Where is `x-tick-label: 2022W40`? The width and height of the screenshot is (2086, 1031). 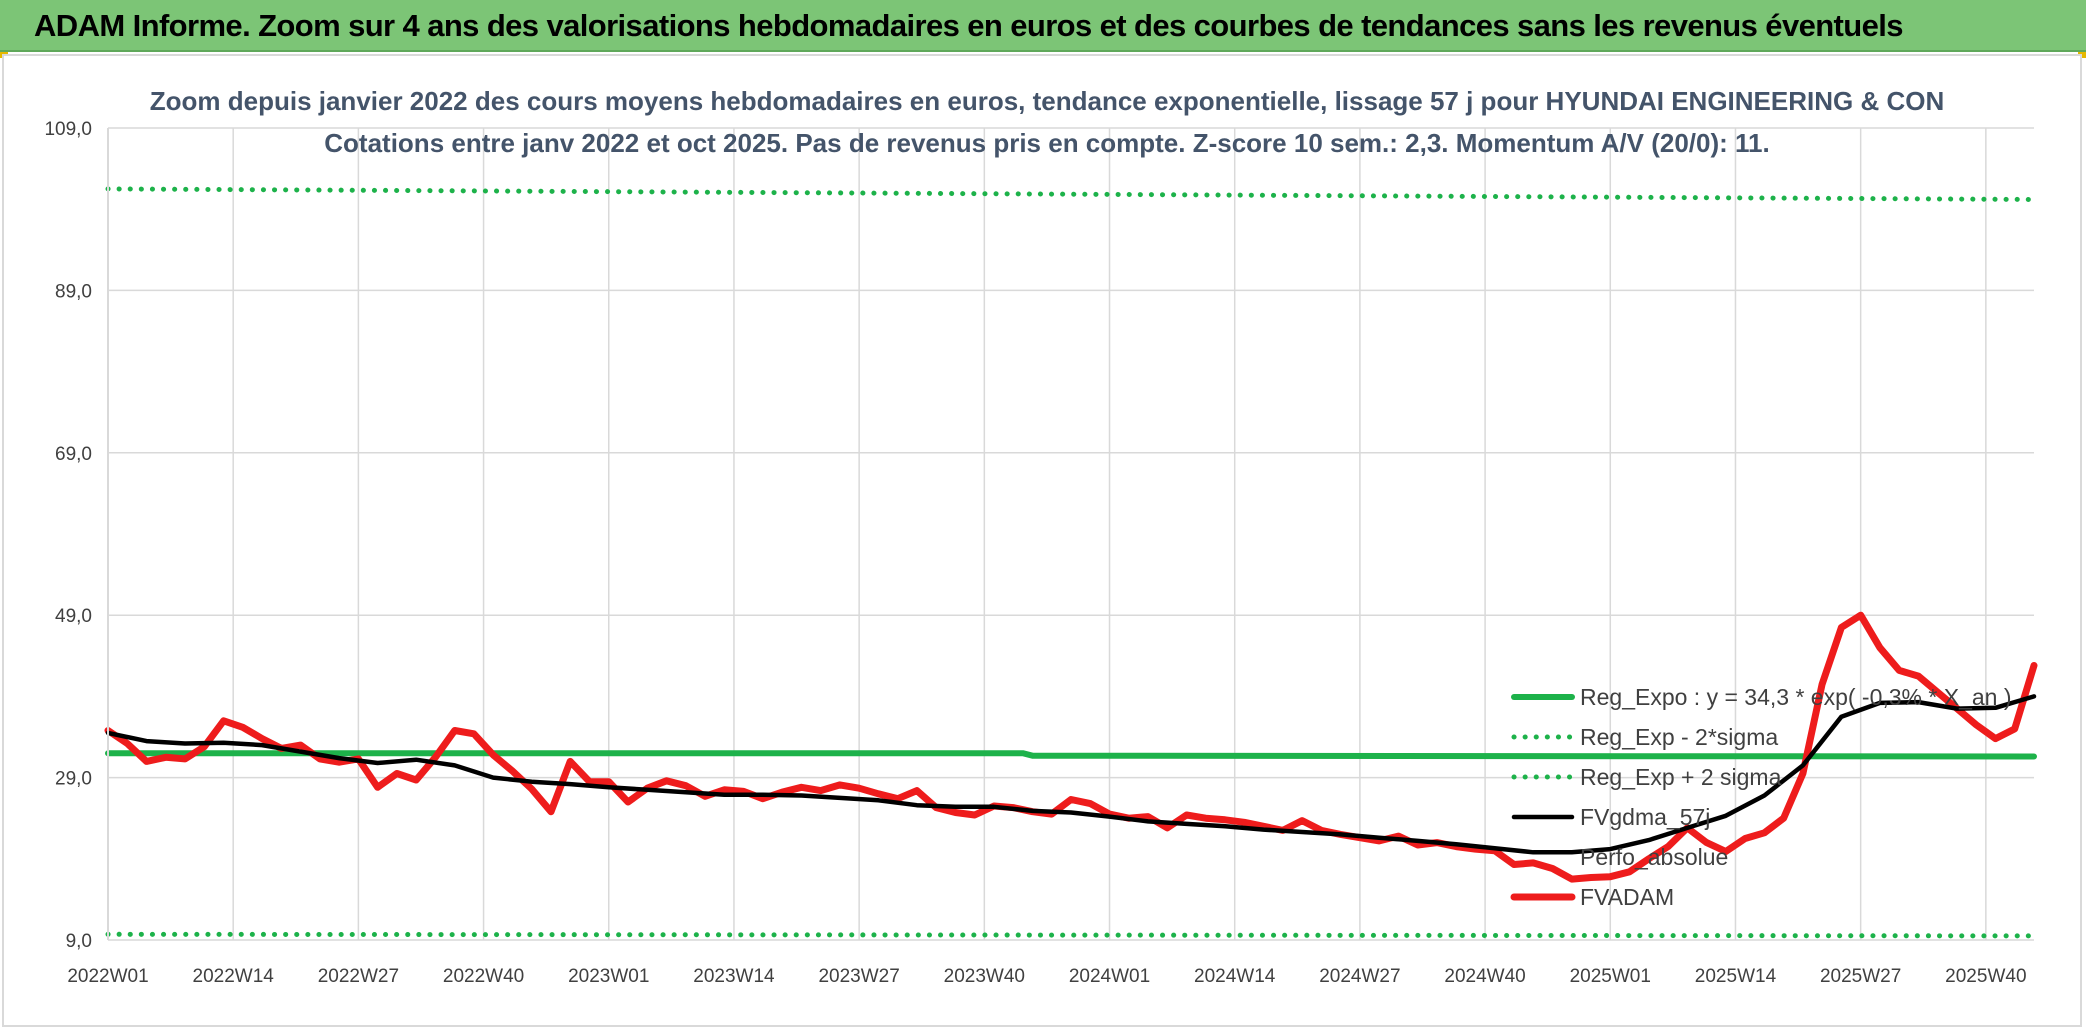
x-tick-label: 2022W40 is located at coordinates (483, 976).